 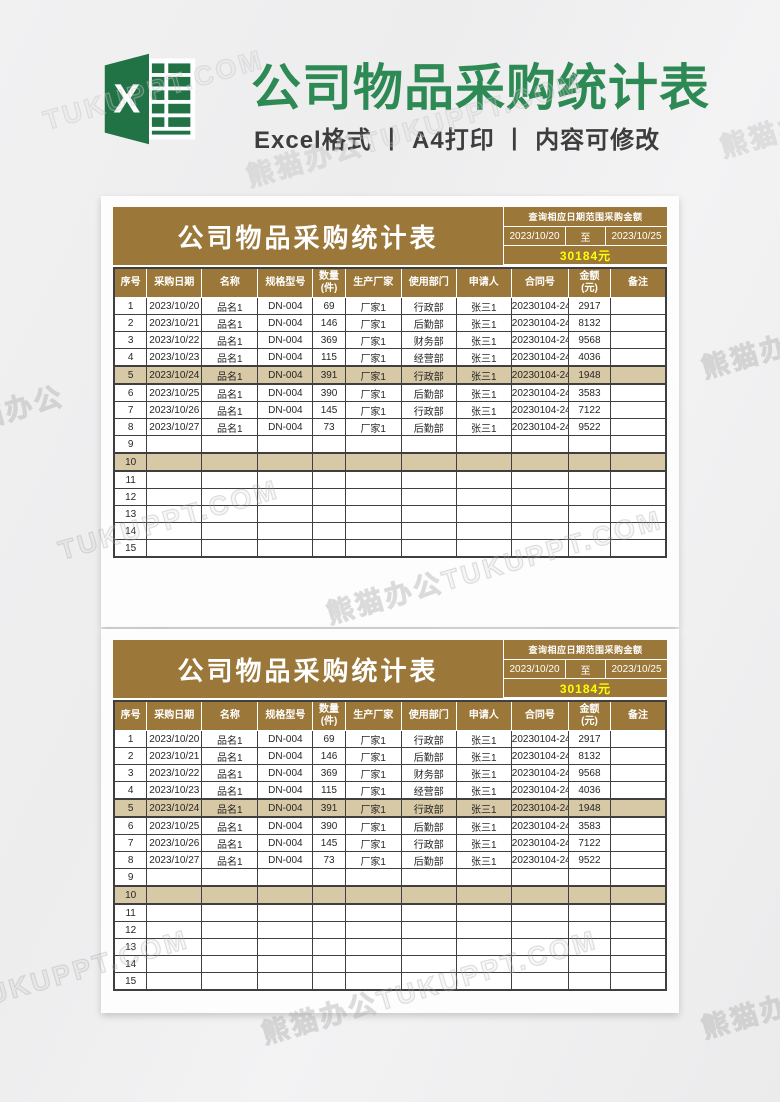 I want to click on column-header: 规格型号, so click(x=285, y=282).